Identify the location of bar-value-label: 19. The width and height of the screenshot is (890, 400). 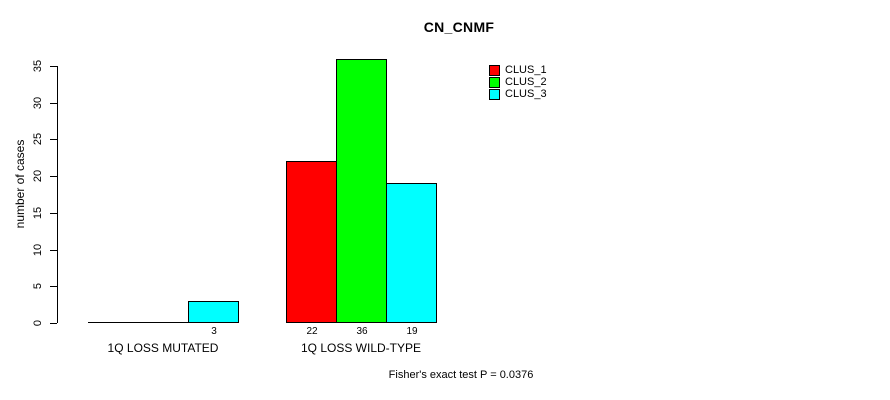
(412, 331).